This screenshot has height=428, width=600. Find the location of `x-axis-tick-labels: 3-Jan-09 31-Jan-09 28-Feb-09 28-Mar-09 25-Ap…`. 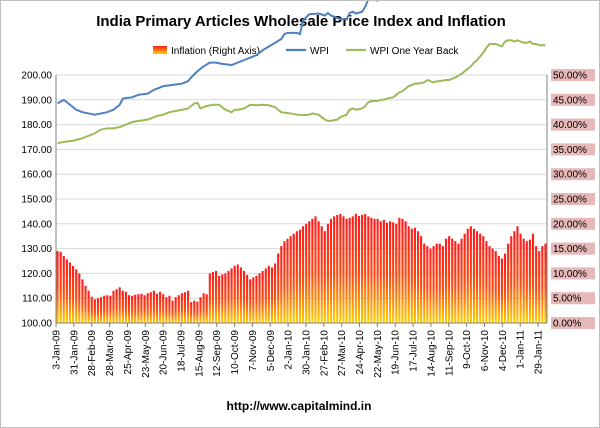

x-axis-tick-labels: 3-Jan-09 31-Jan-09 28-Feb-09 28-Mar-09 25-Ap… is located at coordinates (298, 350).